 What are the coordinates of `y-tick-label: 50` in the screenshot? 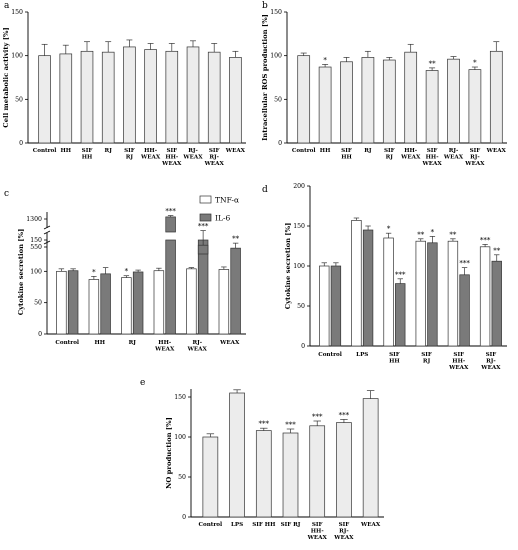 It's located at (278, 99).